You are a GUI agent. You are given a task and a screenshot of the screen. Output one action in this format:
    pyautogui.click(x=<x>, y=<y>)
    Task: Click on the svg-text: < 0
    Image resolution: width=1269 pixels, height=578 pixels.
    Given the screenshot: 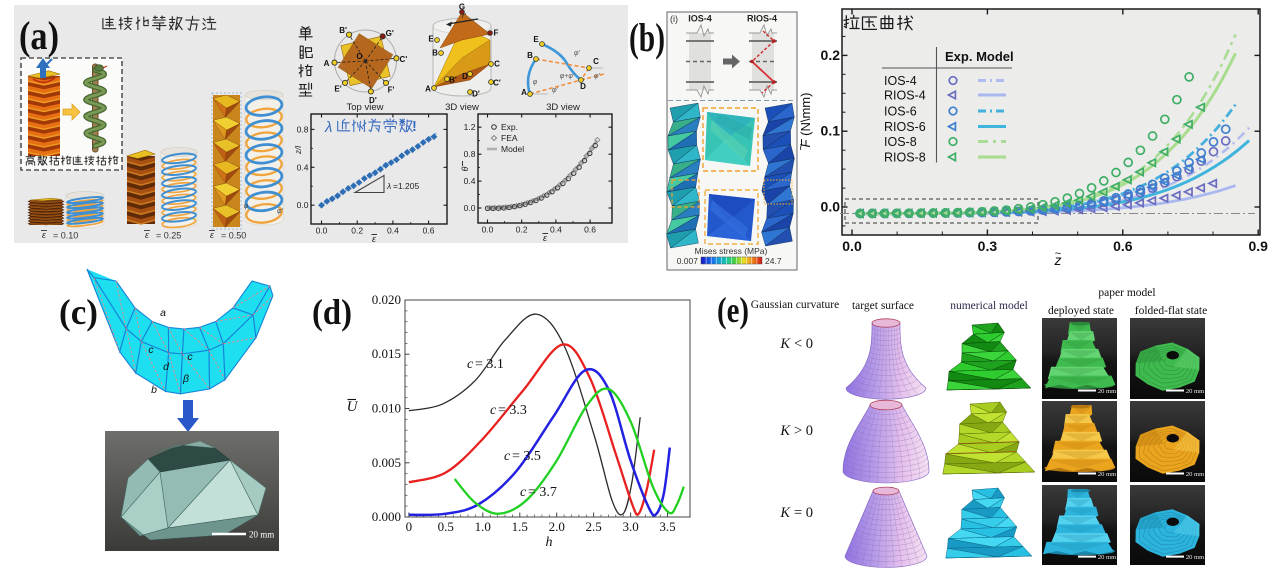 What is the action you would take?
    pyautogui.click(x=803, y=344)
    